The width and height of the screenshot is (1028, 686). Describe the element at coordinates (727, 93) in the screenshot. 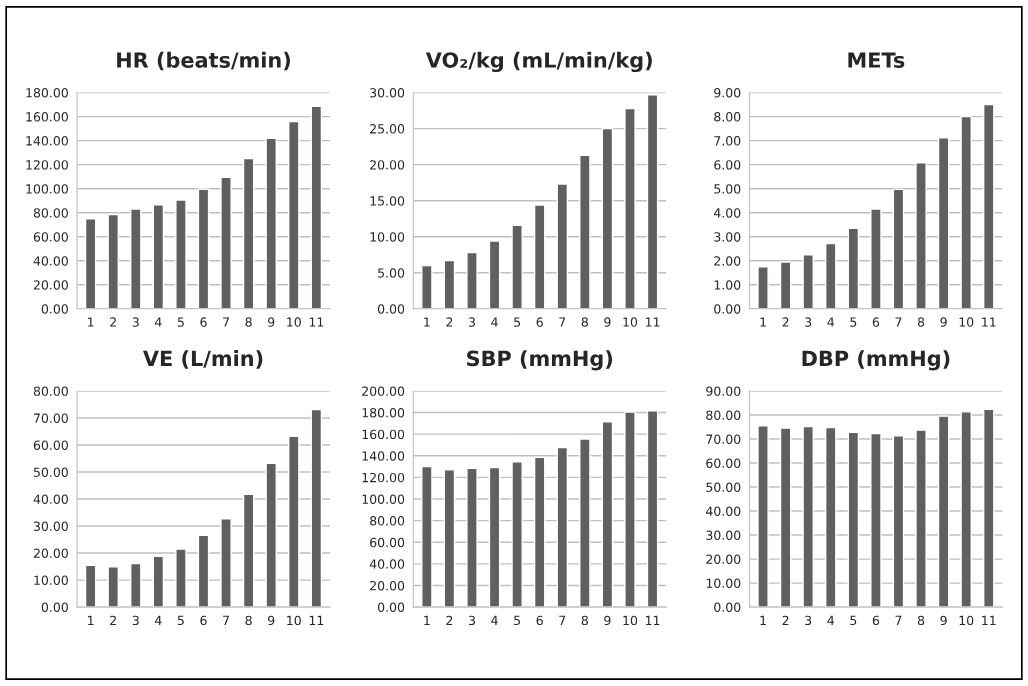

I see `y-tick-label: 9.00` at that location.